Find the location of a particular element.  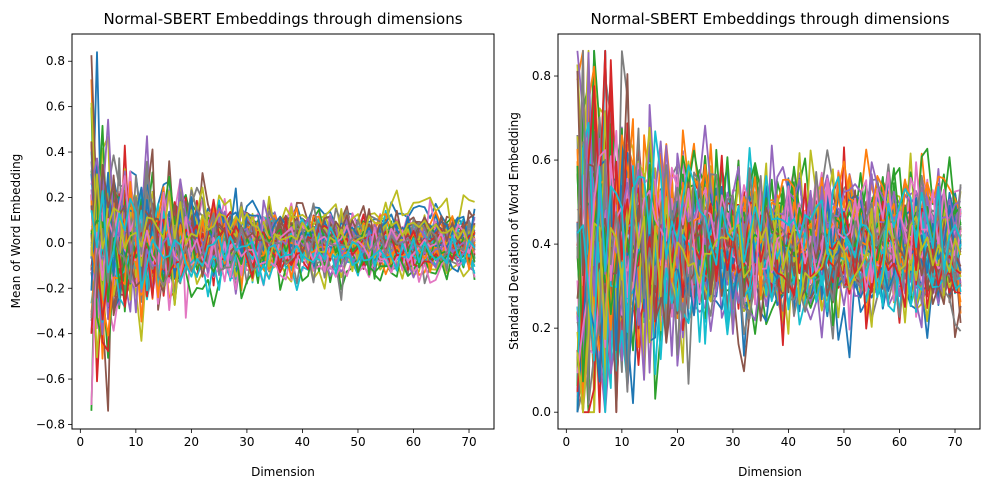

left-x-tick-label: 70 is located at coordinates (468, 442).